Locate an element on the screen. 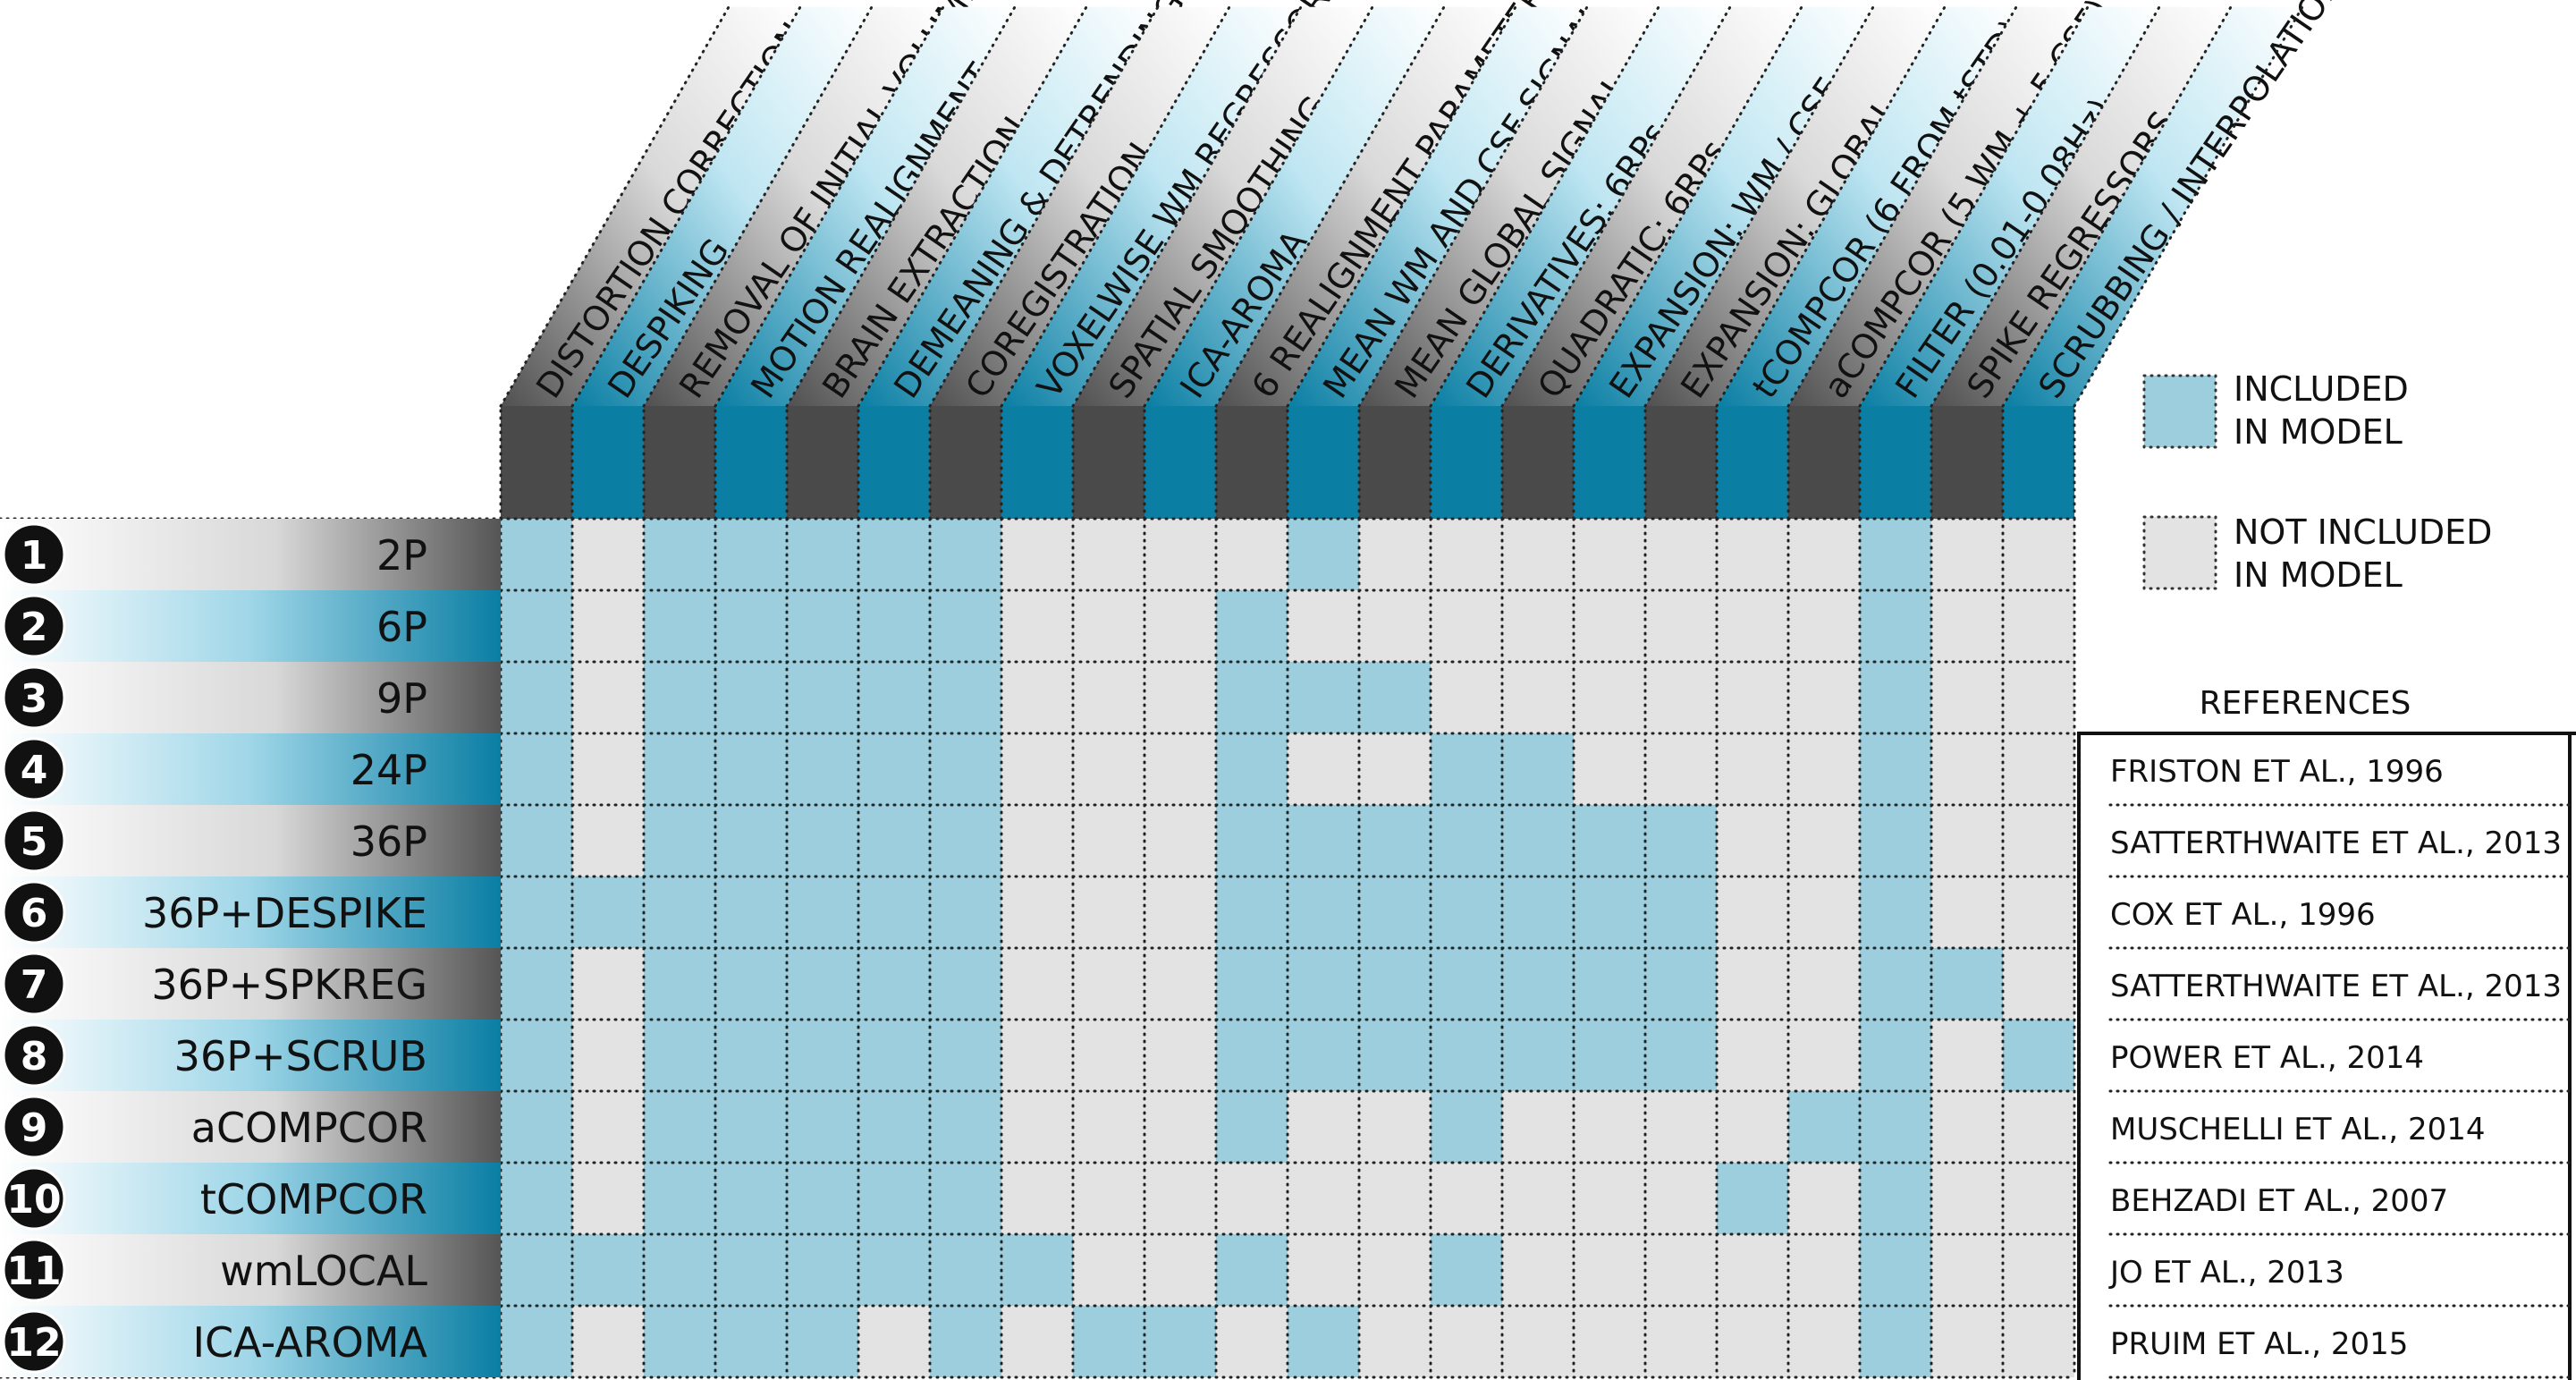 This screenshot has width=2576, height=1380. row-model-name: aCOMPCOR is located at coordinates (309, 1128).